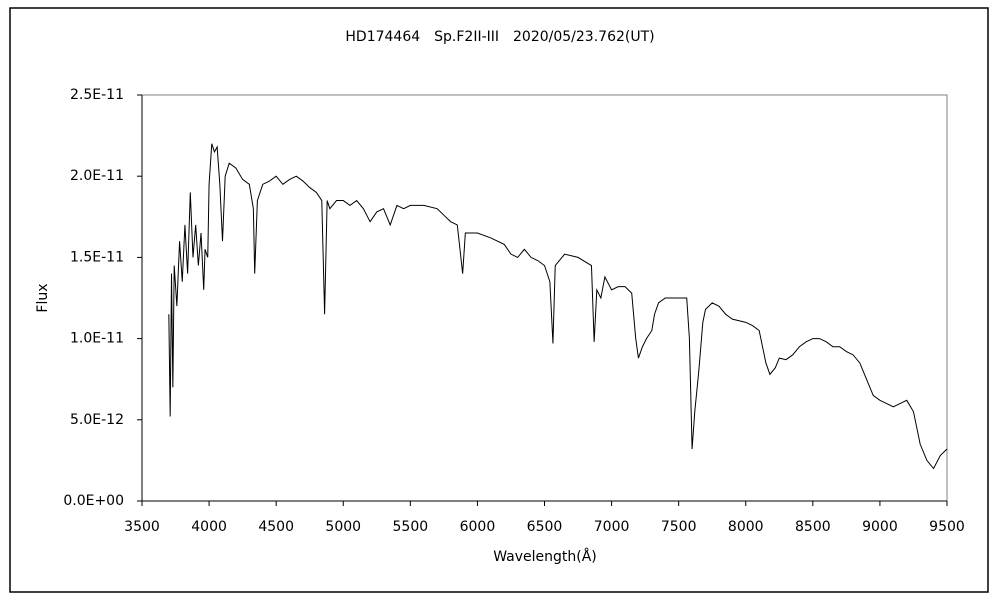 The image size is (1000, 600). Describe the element at coordinates (97, 339) in the screenshot. I see `y-tick-label: 1.0E-11` at that location.